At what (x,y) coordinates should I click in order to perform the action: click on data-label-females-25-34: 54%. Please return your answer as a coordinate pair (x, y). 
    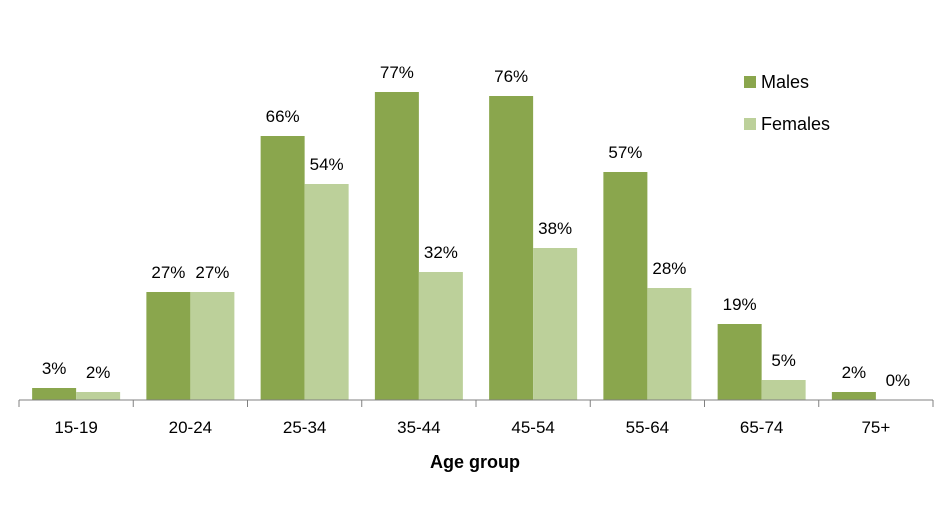
    Looking at the image, I should click on (327, 164).